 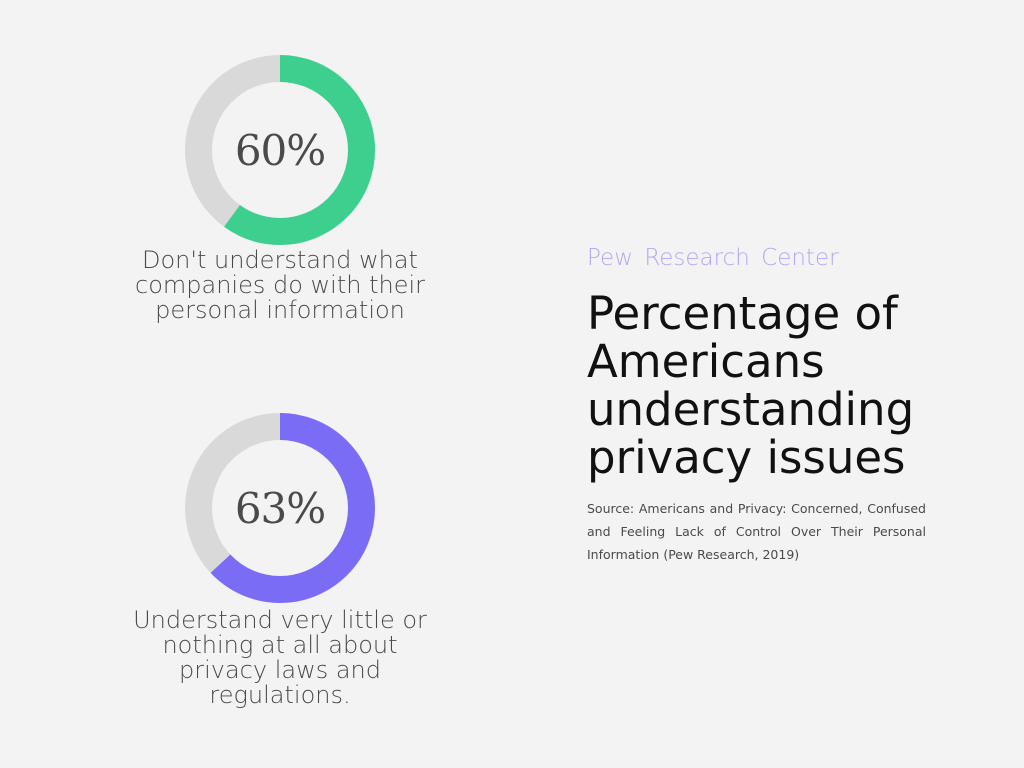 I want to click on brand-line: Pew Research Center, so click(x=713, y=258).